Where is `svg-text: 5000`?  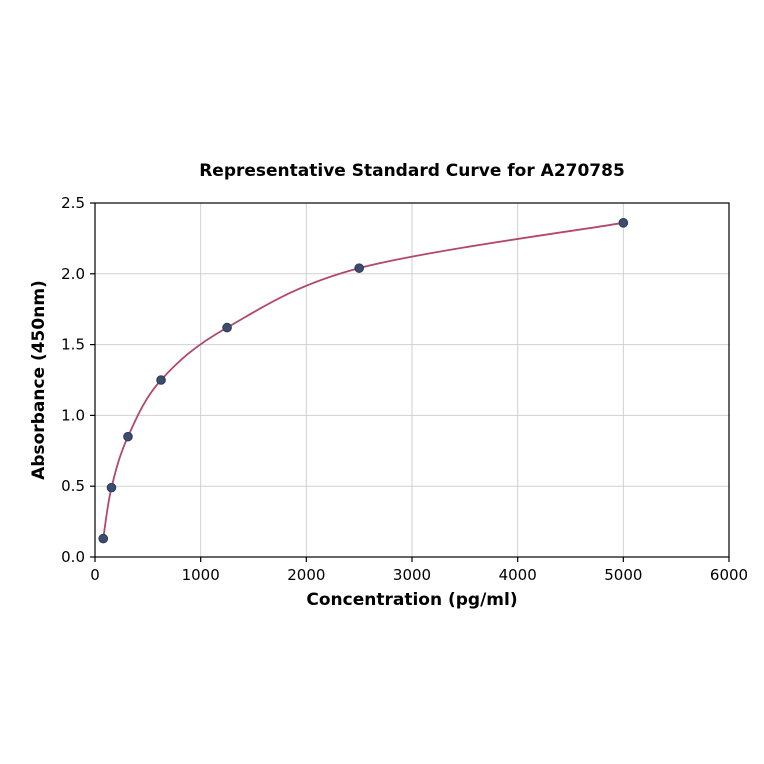 svg-text: 5000 is located at coordinates (623, 575).